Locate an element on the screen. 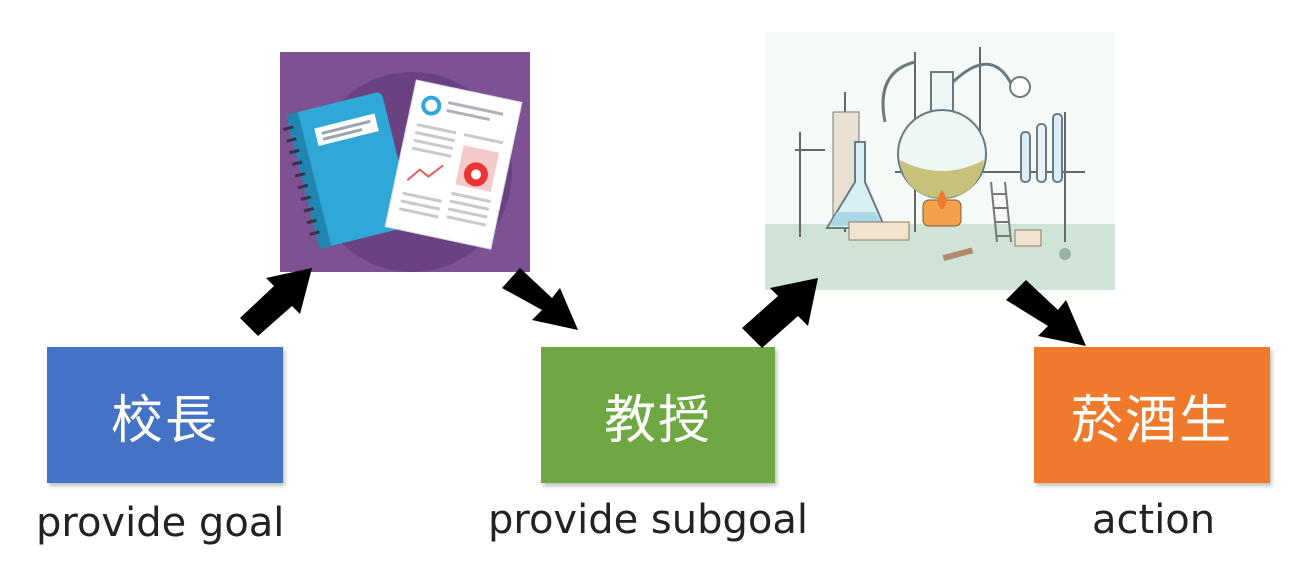 This screenshot has height=564, width=1298. student-box: 菸酒生 is located at coordinates (1152, 415).